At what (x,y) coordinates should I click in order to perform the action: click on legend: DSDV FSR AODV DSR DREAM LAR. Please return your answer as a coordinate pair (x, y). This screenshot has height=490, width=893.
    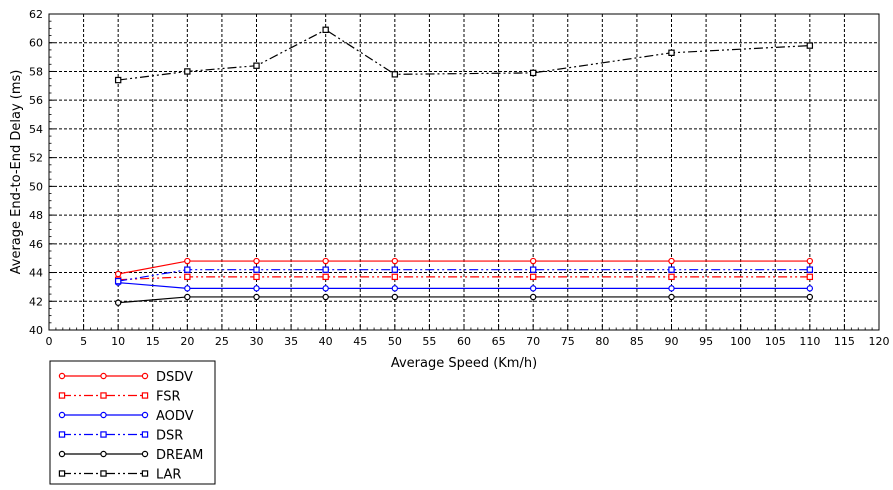
    Looking at the image, I should click on (132, 422).